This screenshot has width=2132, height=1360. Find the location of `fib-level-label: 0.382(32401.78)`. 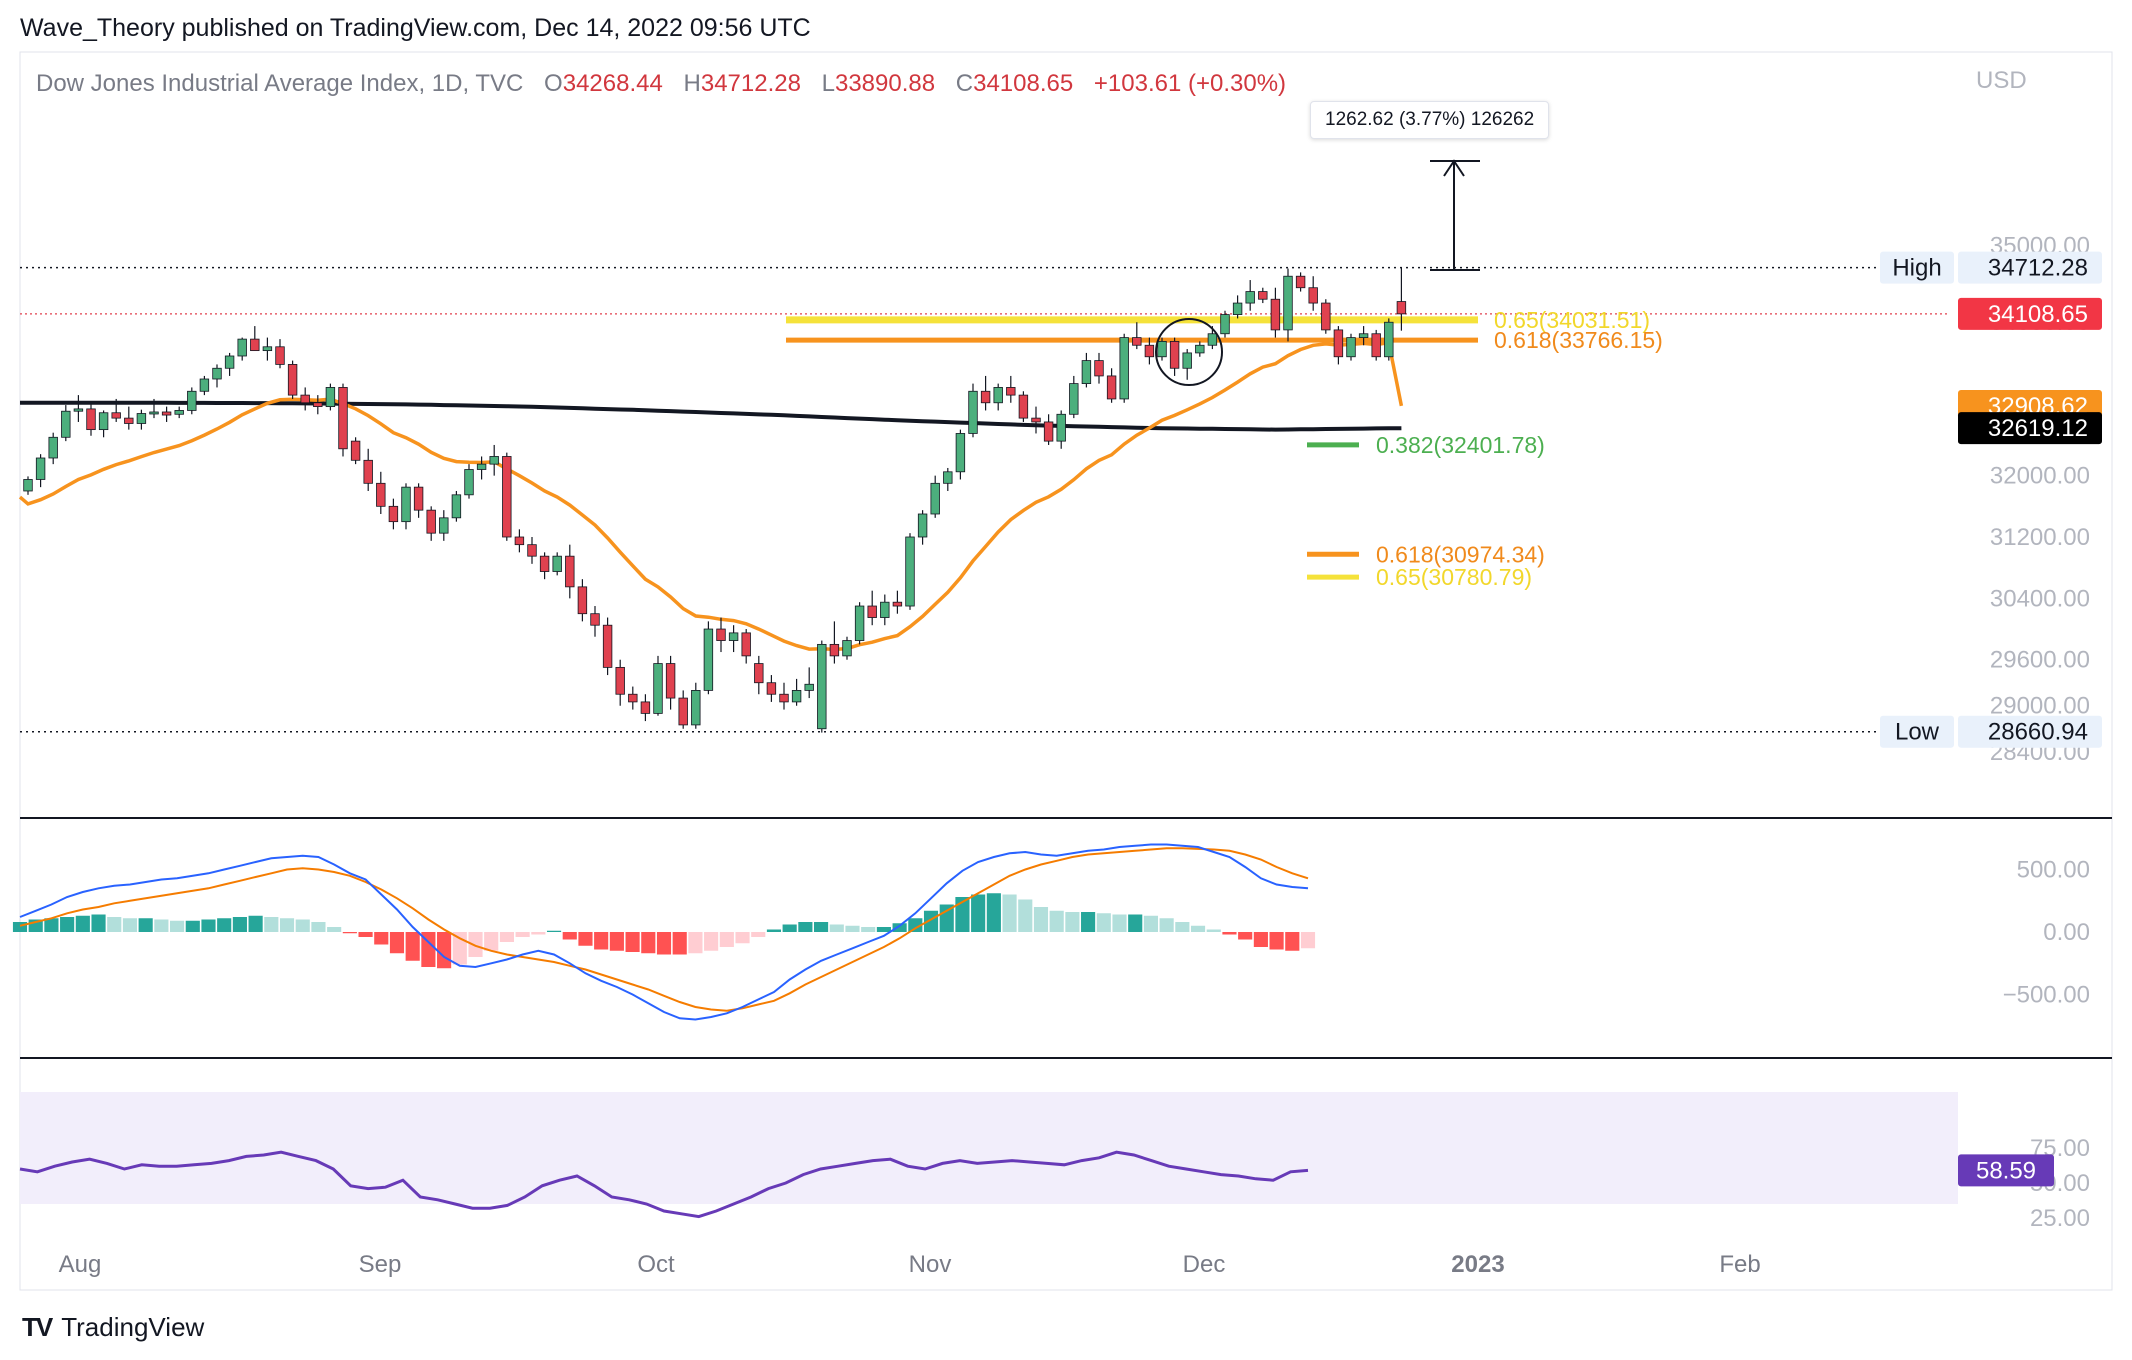

fib-level-label: 0.382(32401.78) is located at coordinates (1460, 445).